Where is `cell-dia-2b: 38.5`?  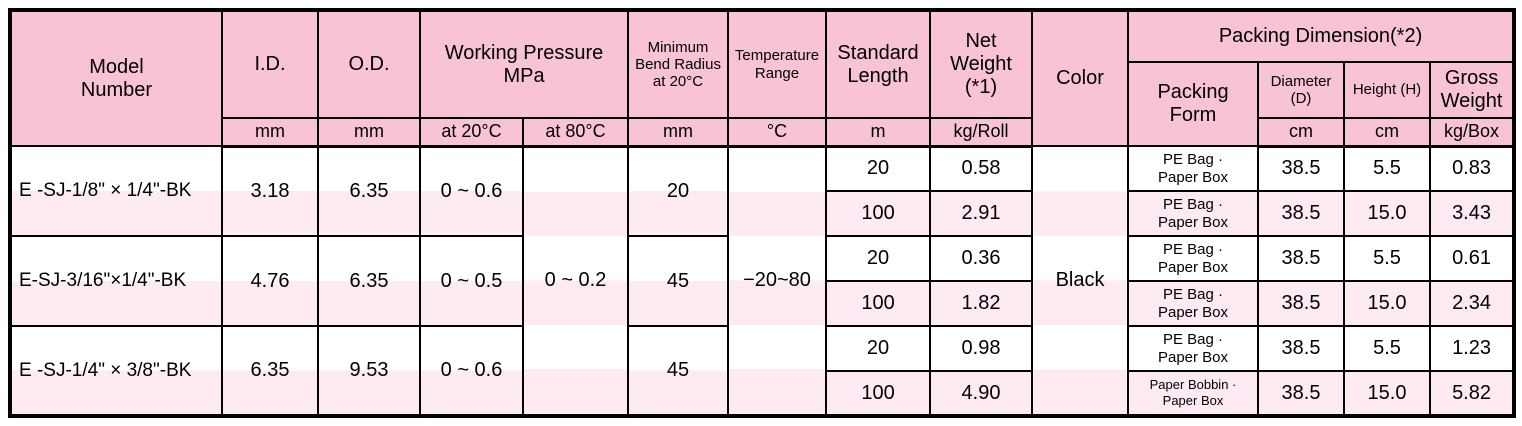 cell-dia-2b: 38.5 is located at coordinates (1301, 303).